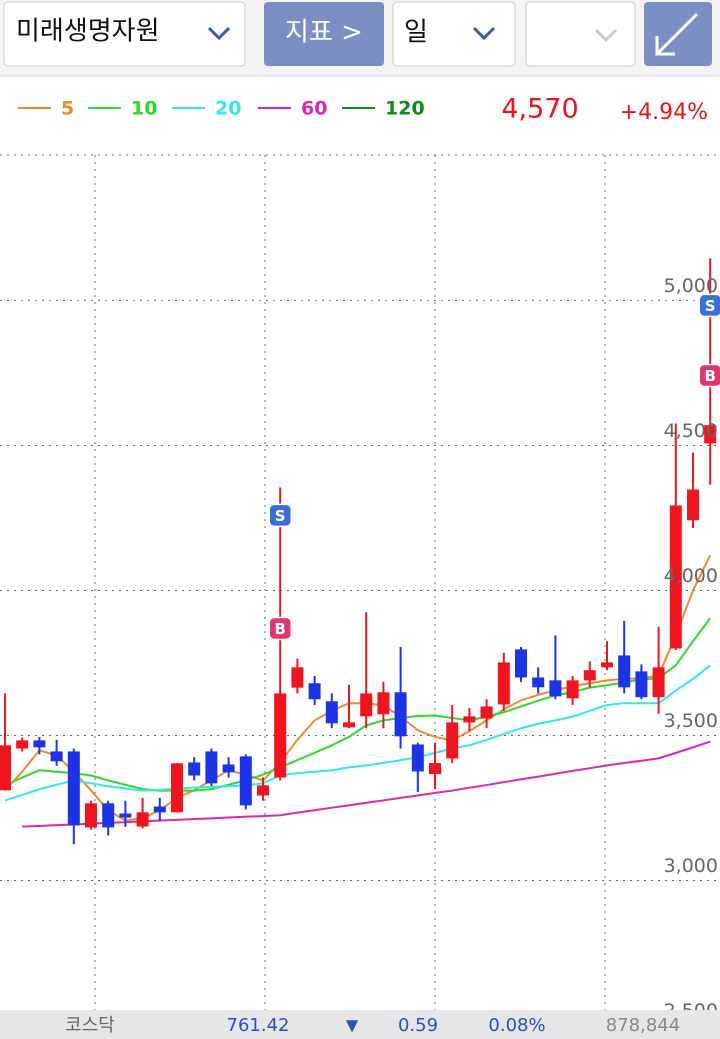 This screenshot has width=720, height=1039. I want to click on y-tick-label: 5,000, so click(691, 286).